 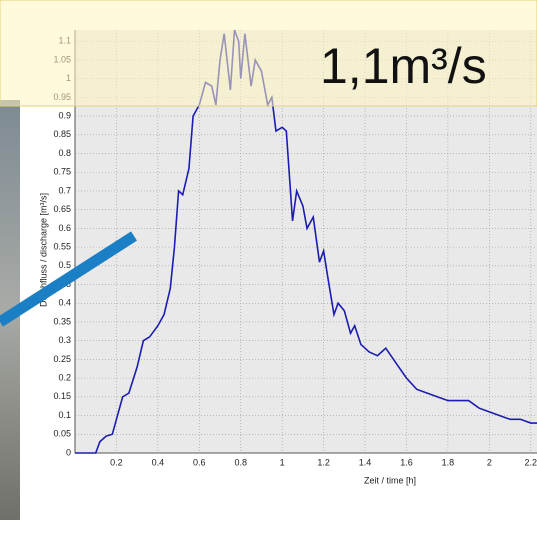 What do you see at coordinates (68, 279) in the screenshot?
I see `pointer-bar` at bounding box center [68, 279].